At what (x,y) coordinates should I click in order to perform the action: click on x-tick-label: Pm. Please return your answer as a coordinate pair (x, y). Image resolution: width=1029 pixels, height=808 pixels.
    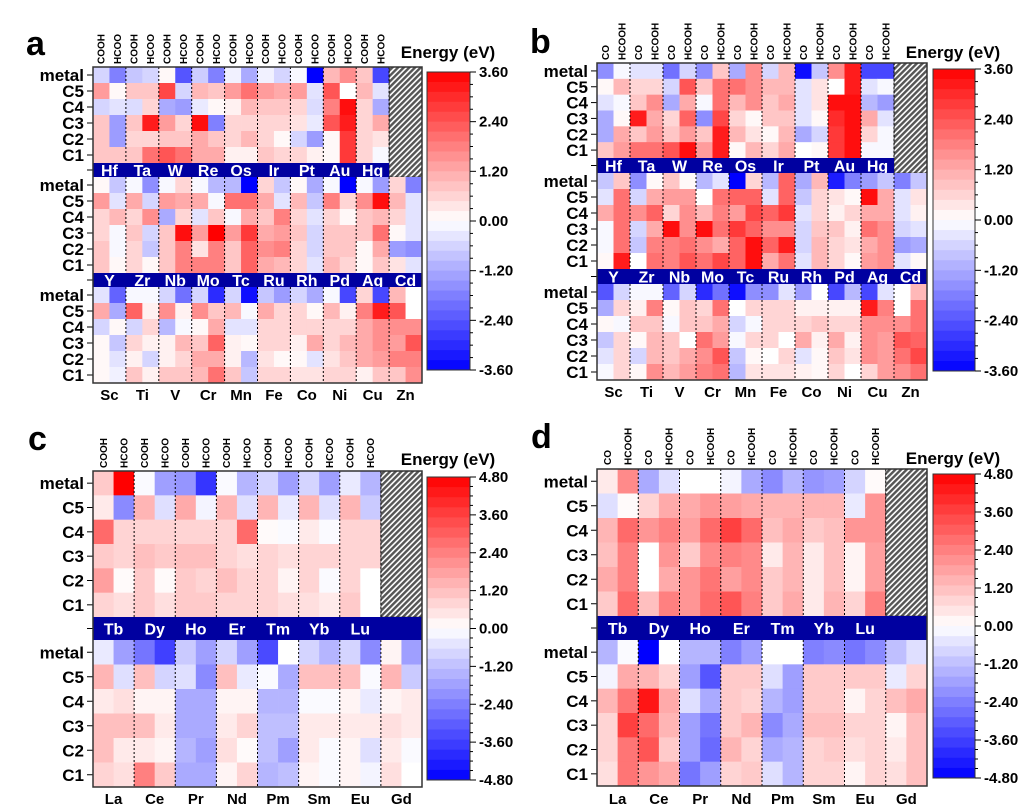
    Looking at the image, I should click on (277, 799).